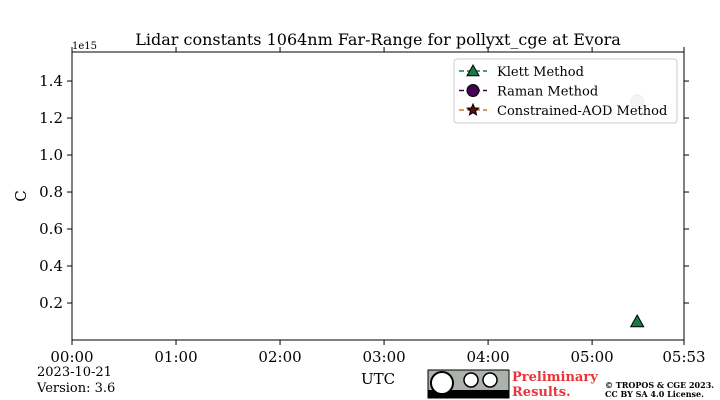 This screenshot has width=720, height=400. What do you see at coordinates (490, 380) in the screenshot?
I see `logo-sa` at bounding box center [490, 380].